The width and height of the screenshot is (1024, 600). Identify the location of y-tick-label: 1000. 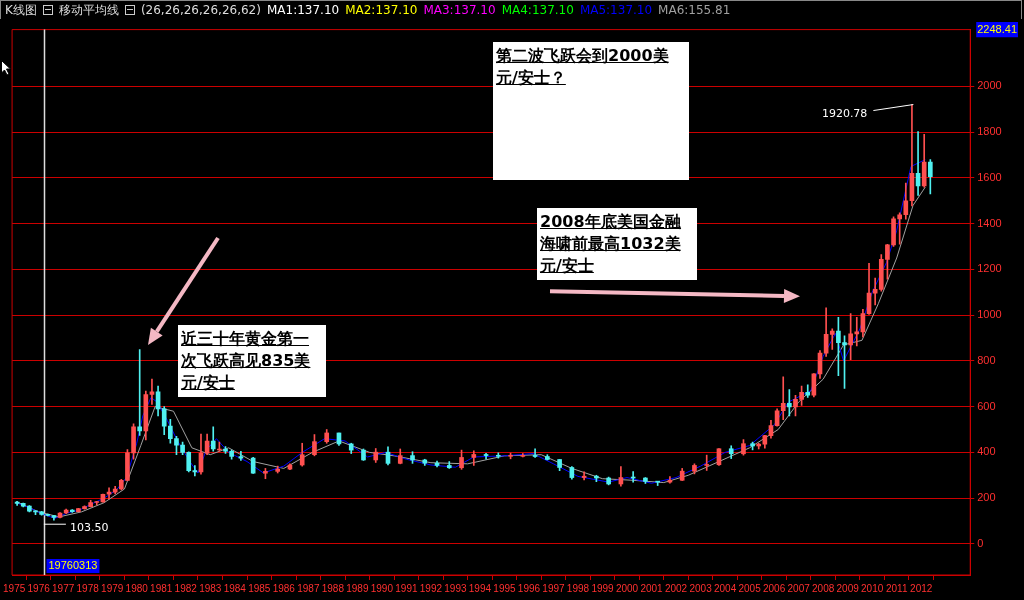
(989, 314).